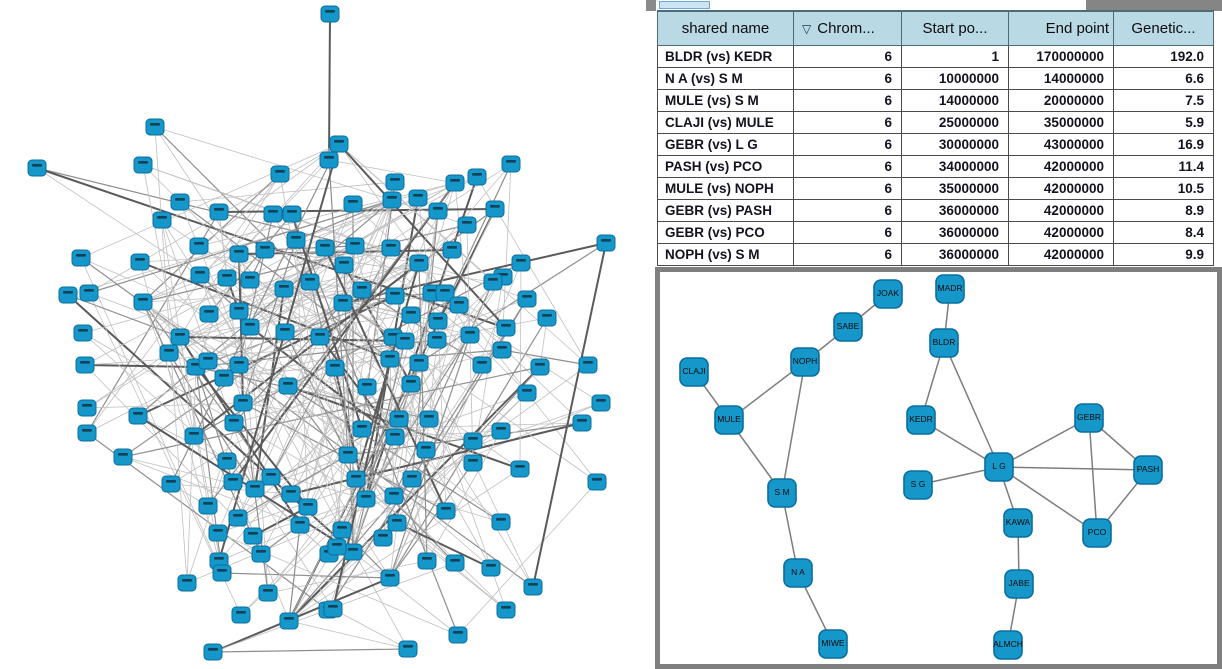 The height and width of the screenshot is (669, 1222). Describe the element at coordinates (935, 100) in the screenshot. I see `table-row: MULE (vs) S M 6 14000000 20000000 7.5` at that location.